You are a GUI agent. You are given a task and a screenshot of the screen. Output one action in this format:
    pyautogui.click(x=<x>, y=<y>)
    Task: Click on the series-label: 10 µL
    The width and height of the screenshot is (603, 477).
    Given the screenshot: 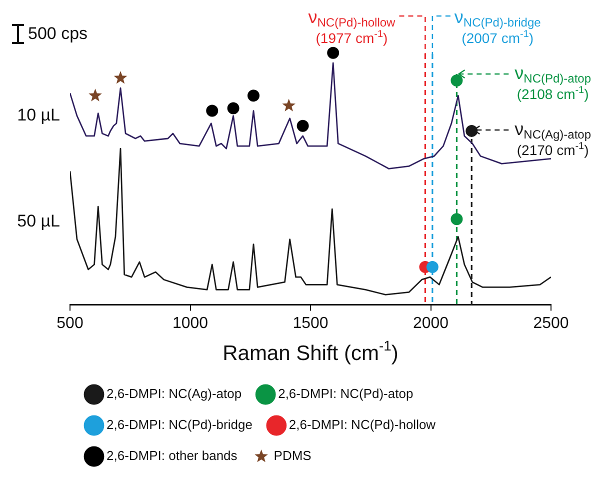 What is the action you would take?
    pyautogui.click(x=38, y=115)
    